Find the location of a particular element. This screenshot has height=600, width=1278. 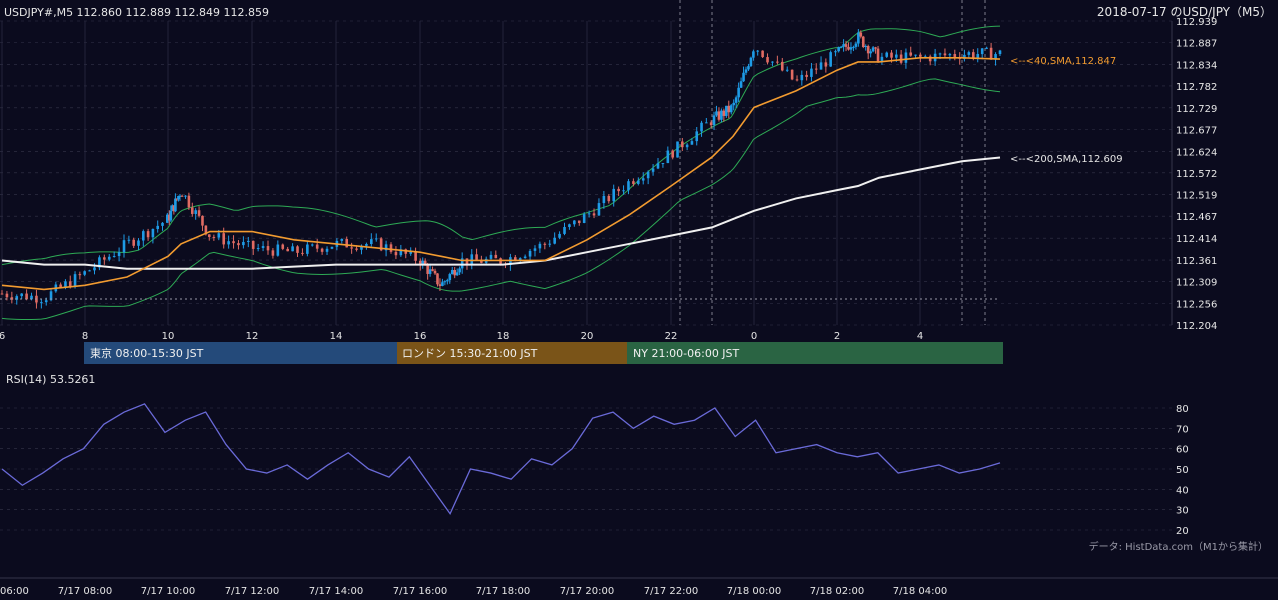

price-tick-label: 112.572 is located at coordinates (1196, 174).